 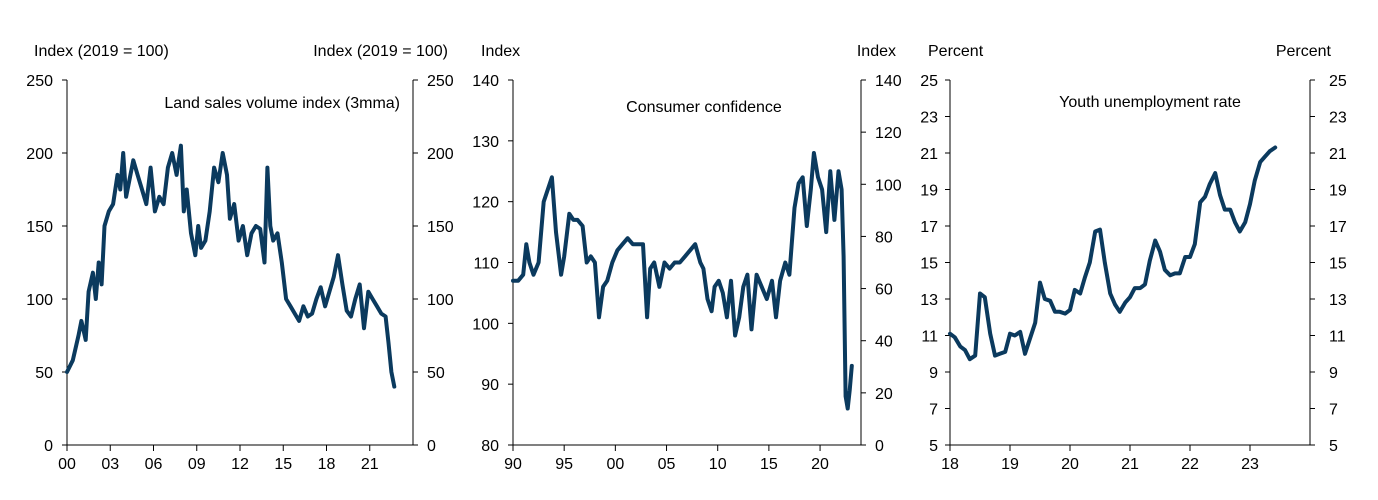 I want to click on yu-right-tick-label: 23, so click(x=1338, y=118).